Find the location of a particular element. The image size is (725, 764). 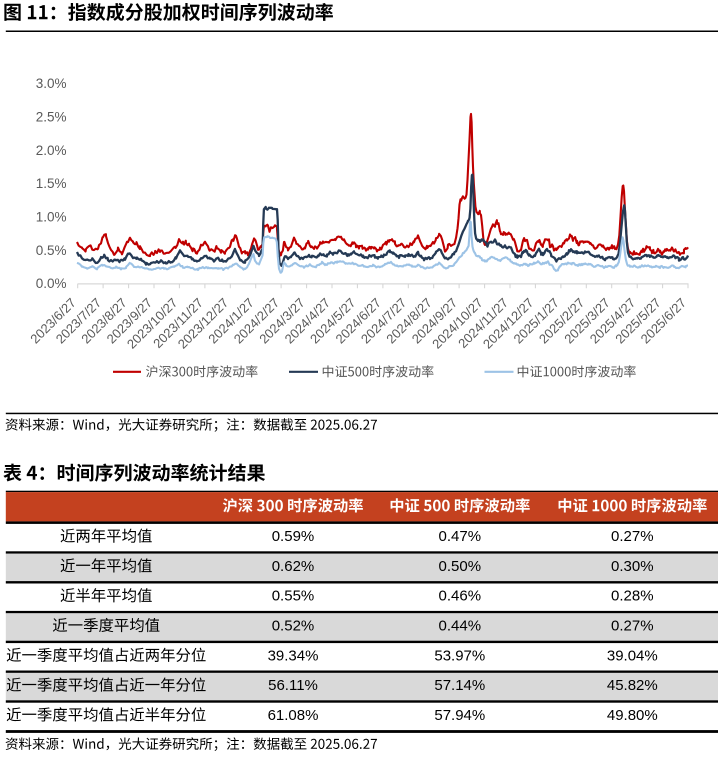

svg-text: 57.14% is located at coordinates (459, 685).